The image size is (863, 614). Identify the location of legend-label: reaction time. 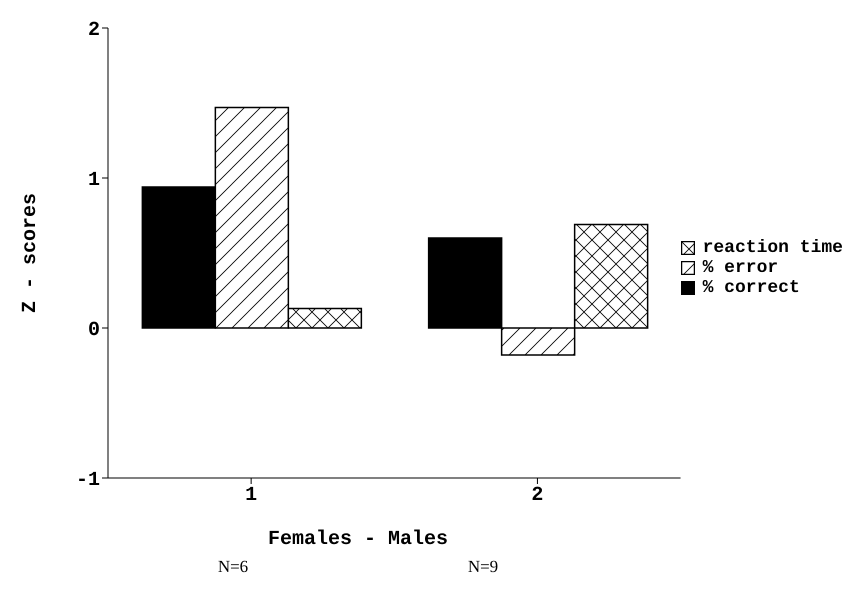
(772, 248).